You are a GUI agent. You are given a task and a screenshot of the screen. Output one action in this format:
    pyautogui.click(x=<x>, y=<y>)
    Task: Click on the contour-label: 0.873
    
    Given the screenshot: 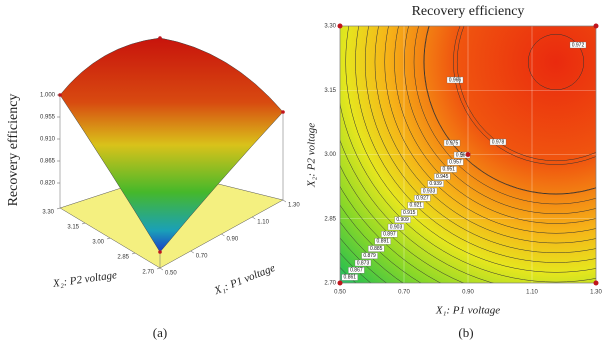 What is the action you would take?
    pyautogui.click(x=363, y=263)
    